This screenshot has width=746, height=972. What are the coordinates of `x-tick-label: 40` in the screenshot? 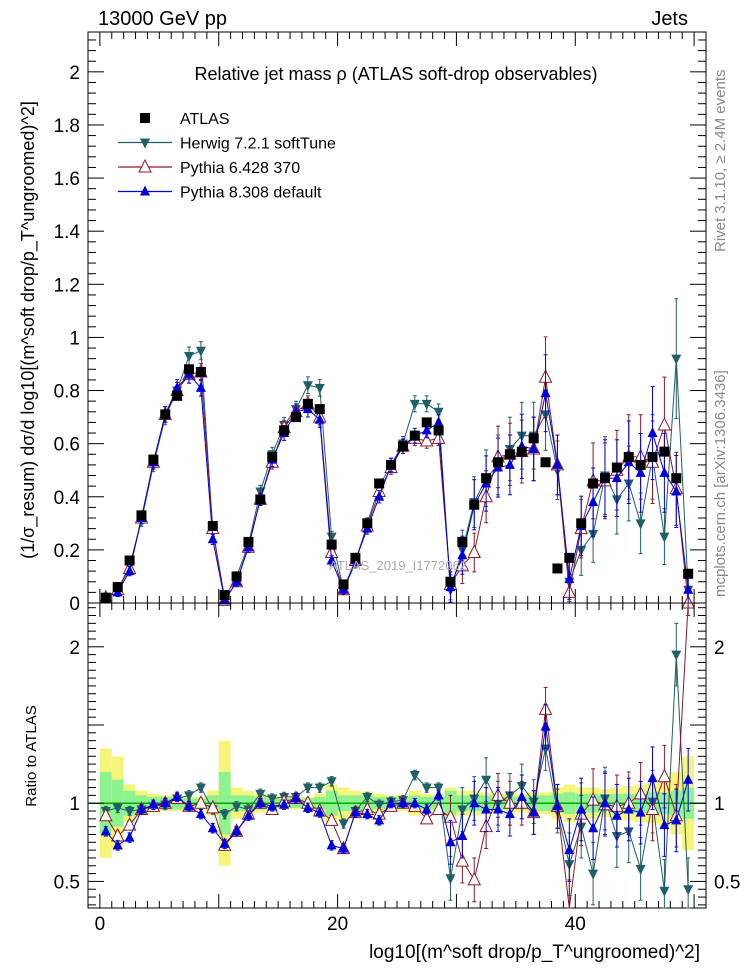 It's located at (575, 924).